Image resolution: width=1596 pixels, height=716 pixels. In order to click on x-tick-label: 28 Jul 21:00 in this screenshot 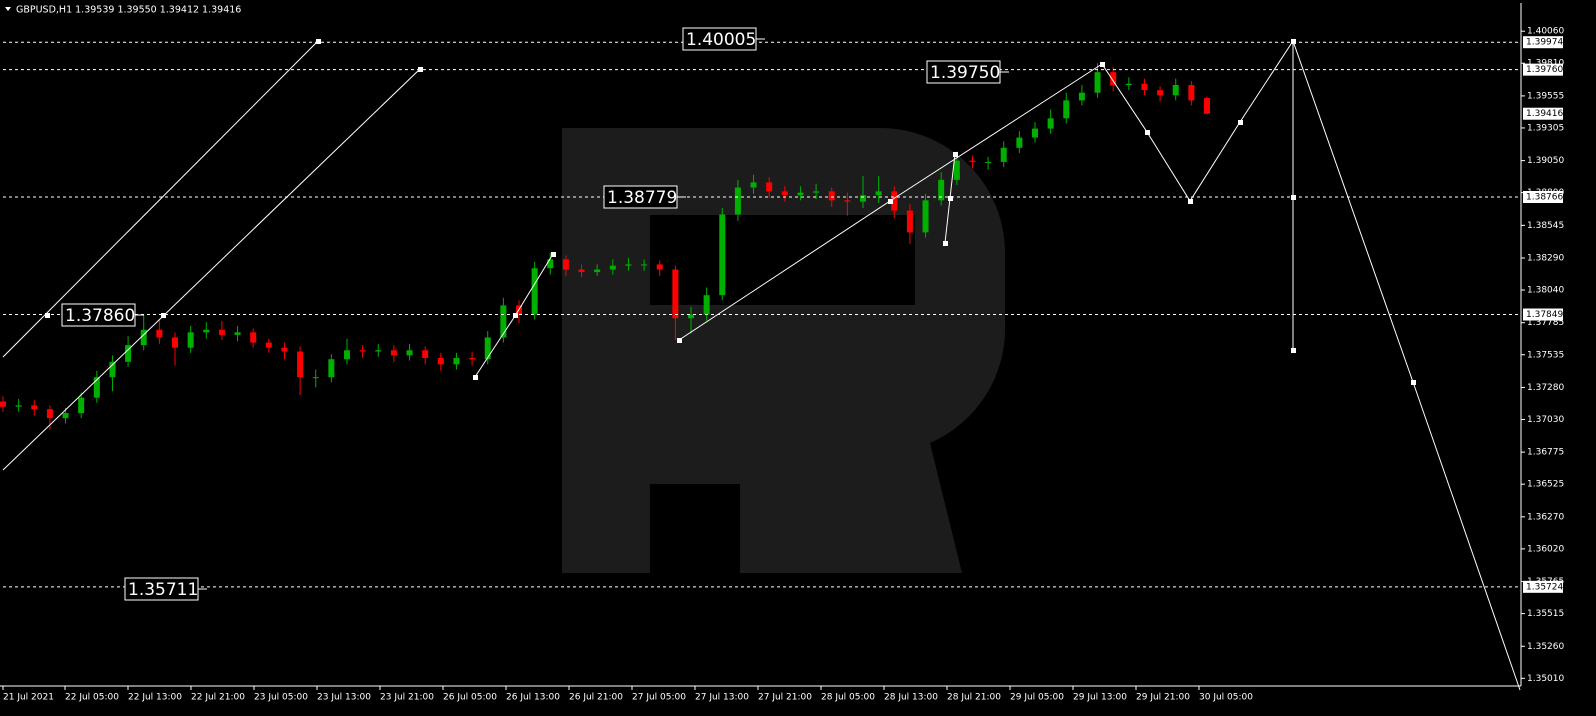, I will do `click(974, 698)`.